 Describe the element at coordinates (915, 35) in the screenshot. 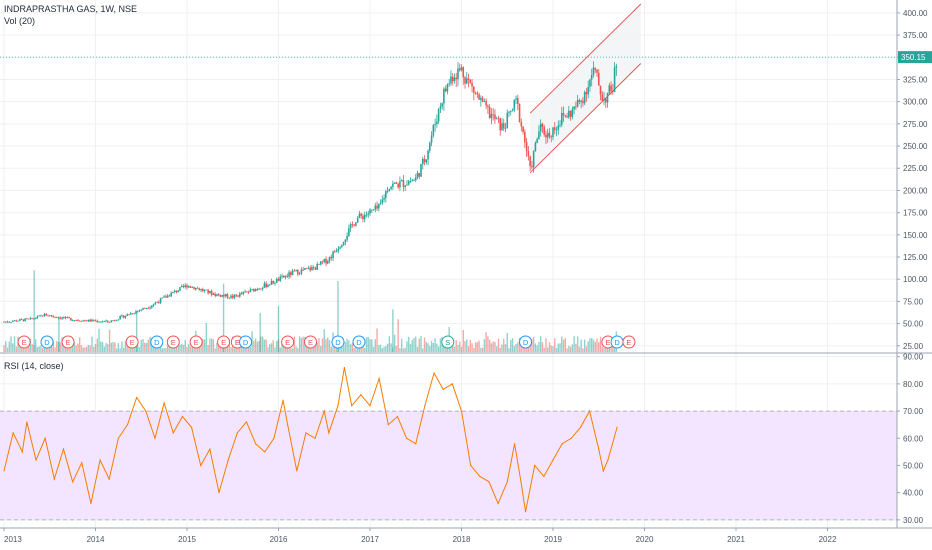

I see `price-tick-label: 375.00` at that location.